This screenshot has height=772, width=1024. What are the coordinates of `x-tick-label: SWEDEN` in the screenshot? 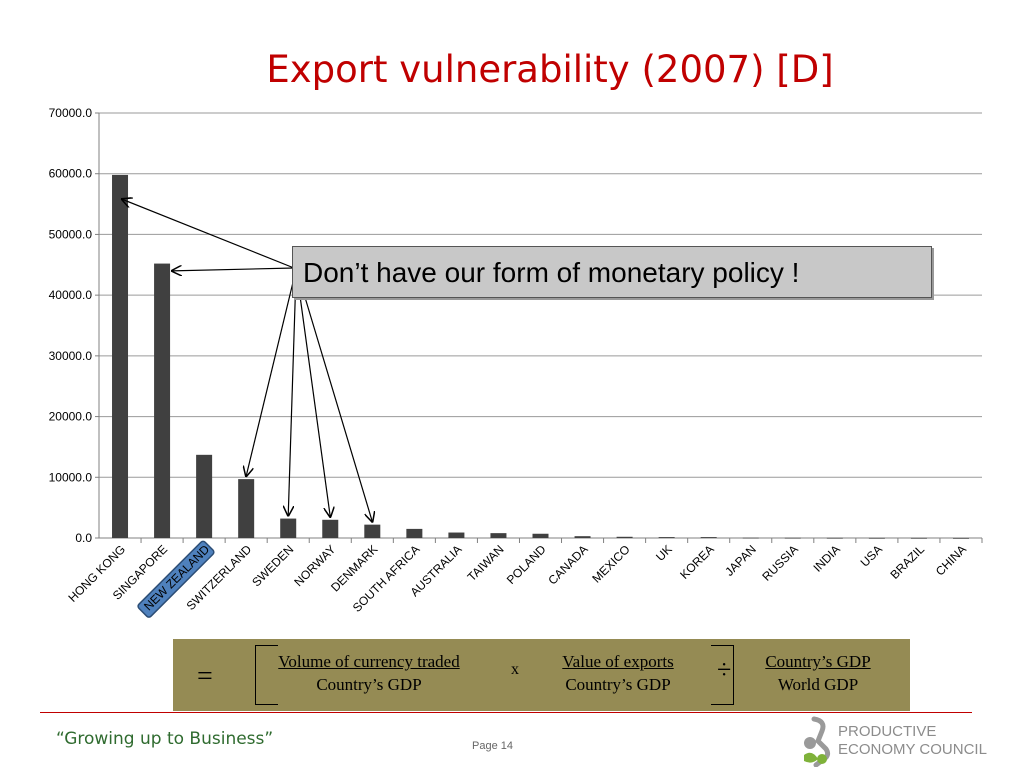 It's located at (272, 565).